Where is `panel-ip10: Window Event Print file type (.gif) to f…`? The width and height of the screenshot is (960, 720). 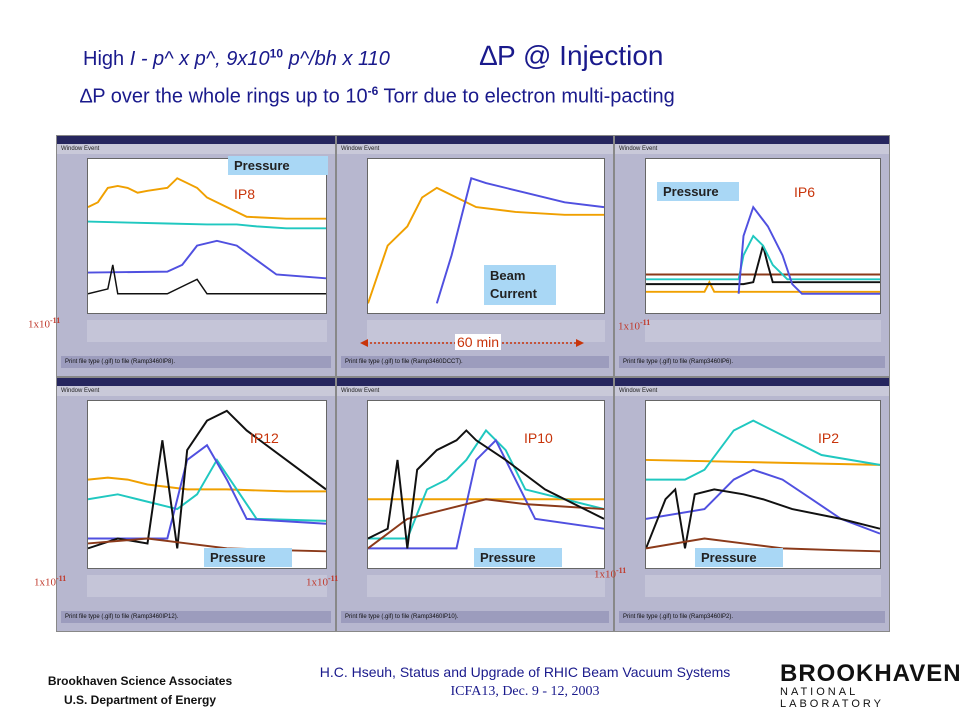
panel-ip10: Window Event Print file type (.gif) to f… is located at coordinates (475, 504).